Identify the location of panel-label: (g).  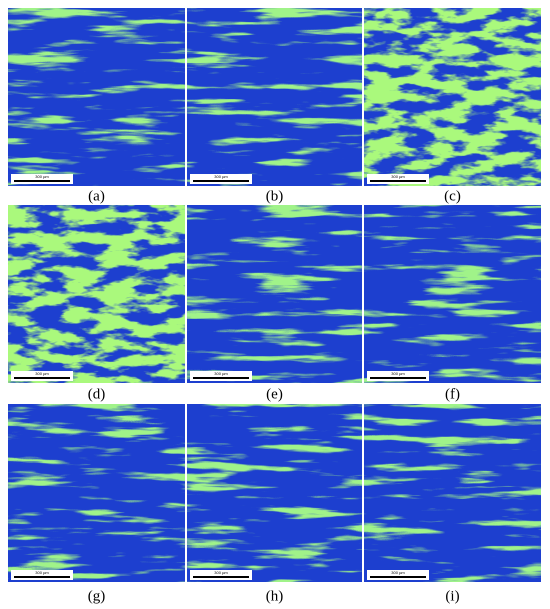
(97, 596).